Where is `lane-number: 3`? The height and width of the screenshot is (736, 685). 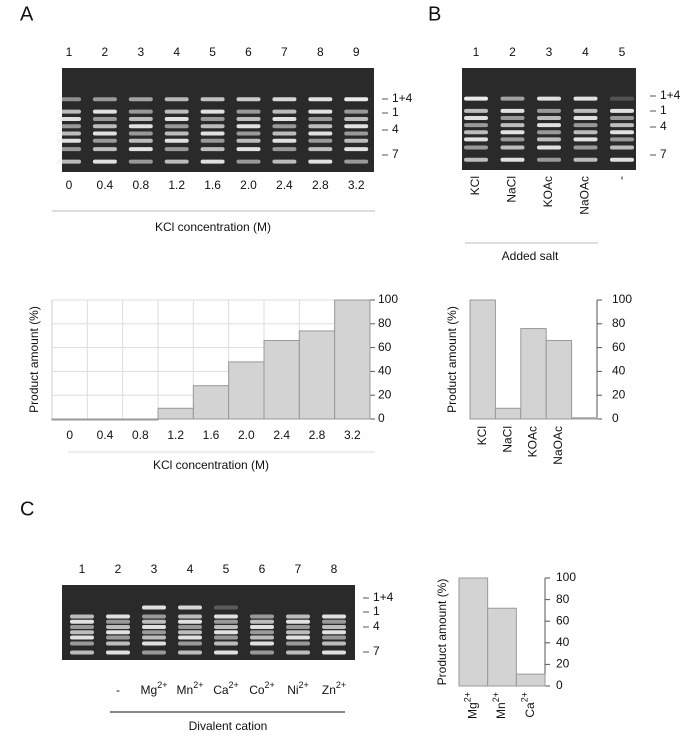
lane-number: 3 is located at coordinates (154, 569).